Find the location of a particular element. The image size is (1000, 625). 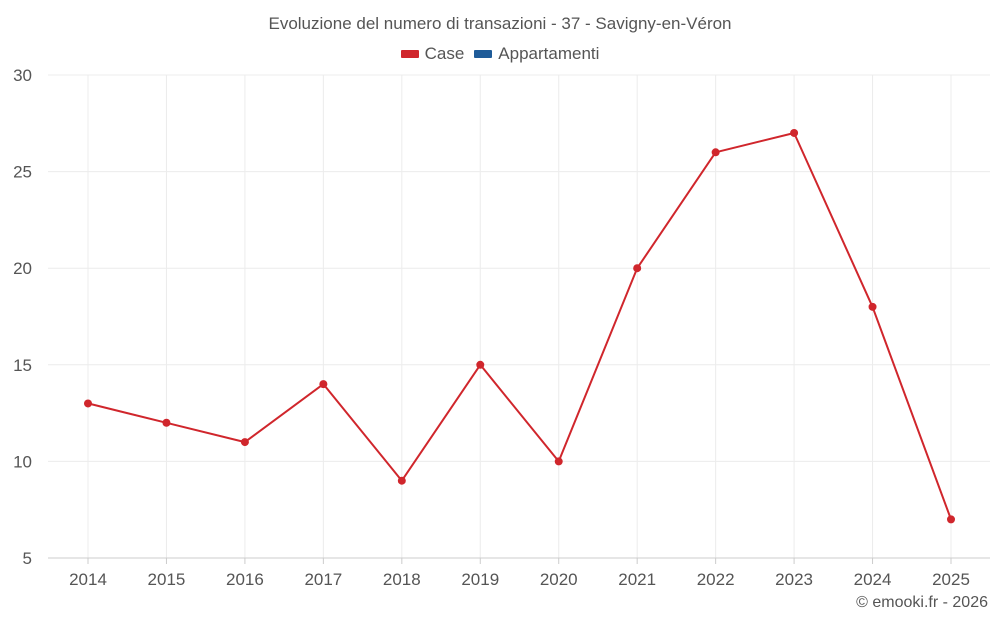

x-tick-label: 2021 is located at coordinates (637, 579).